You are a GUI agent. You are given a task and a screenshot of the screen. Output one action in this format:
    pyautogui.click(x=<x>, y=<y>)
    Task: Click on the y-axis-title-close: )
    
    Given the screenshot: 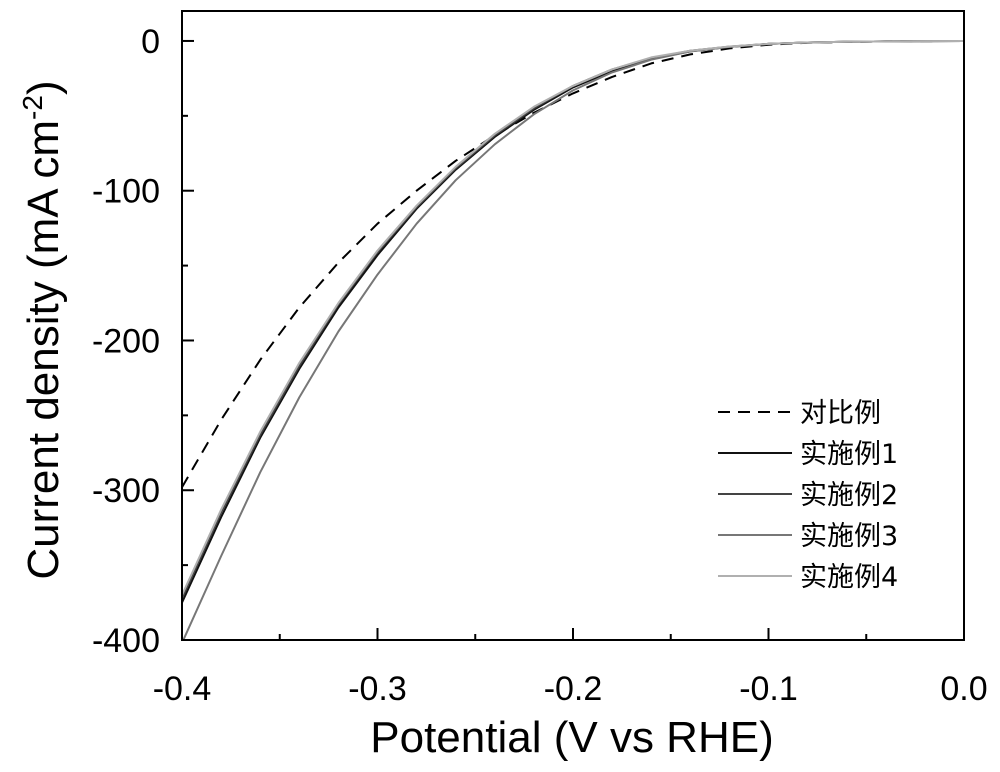 What is the action you would take?
    pyautogui.click(x=43, y=87)
    